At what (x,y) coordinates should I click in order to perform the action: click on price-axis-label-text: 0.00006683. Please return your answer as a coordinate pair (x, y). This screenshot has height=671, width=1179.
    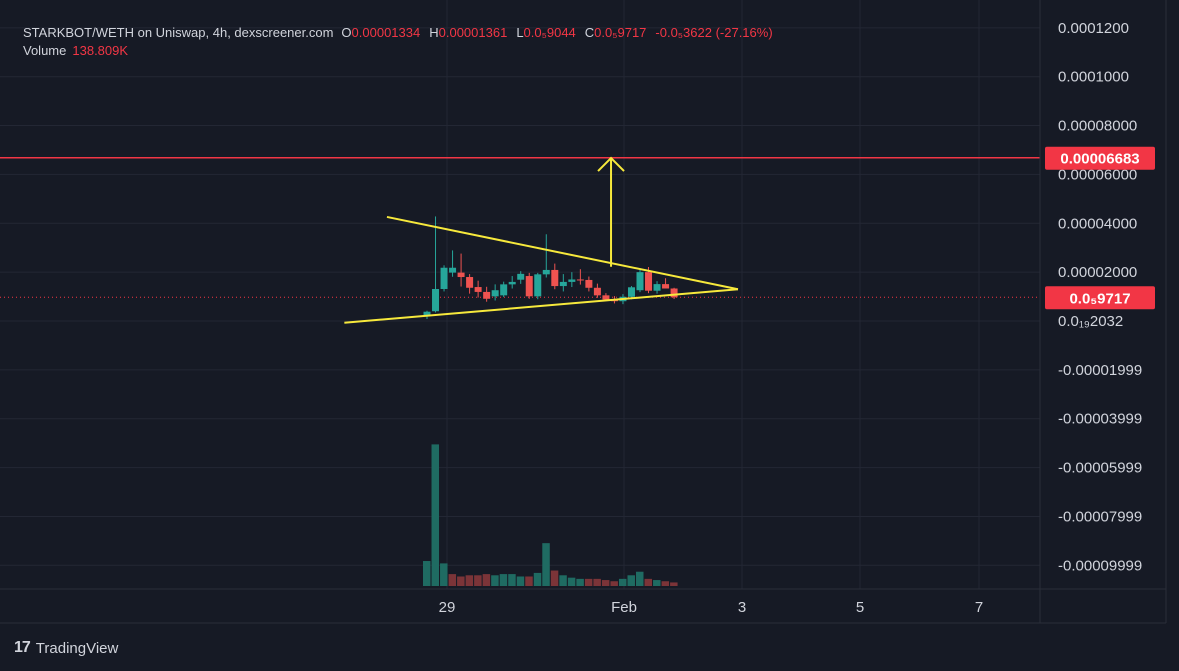
    Looking at the image, I should click on (1099, 159).